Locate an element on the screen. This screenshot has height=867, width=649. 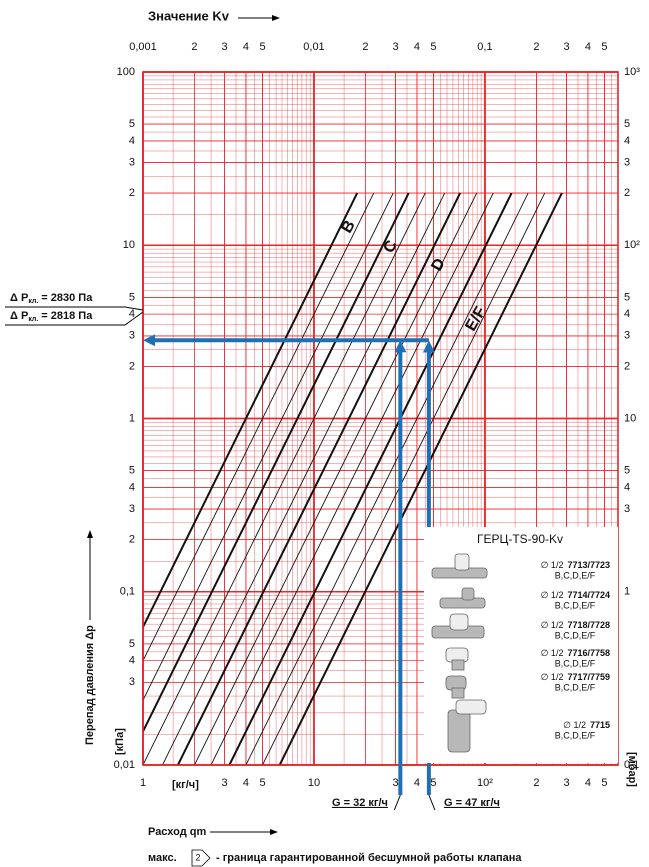
y-tick-label: 0,01 is located at coordinates (124, 765).